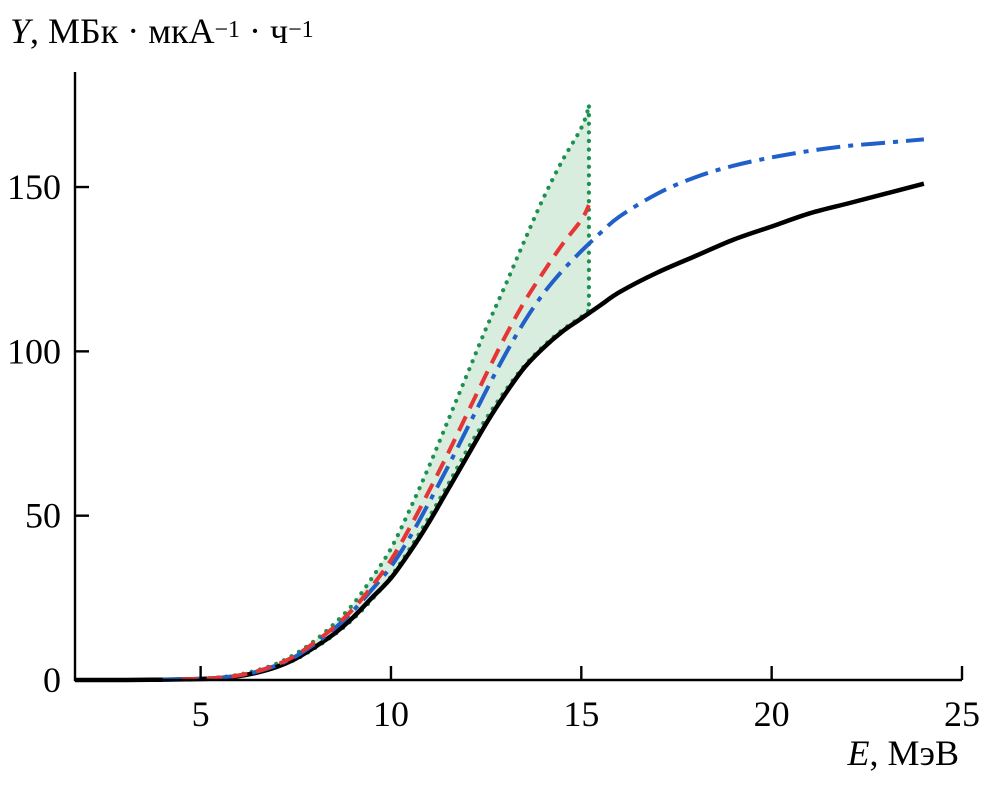 The width and height of the screenshot is (987, 786). What do you see at coordinates (264, 31) in the screenshot?
I see `y-axis-units-part2: · ч` at bounding box center [264, 31].